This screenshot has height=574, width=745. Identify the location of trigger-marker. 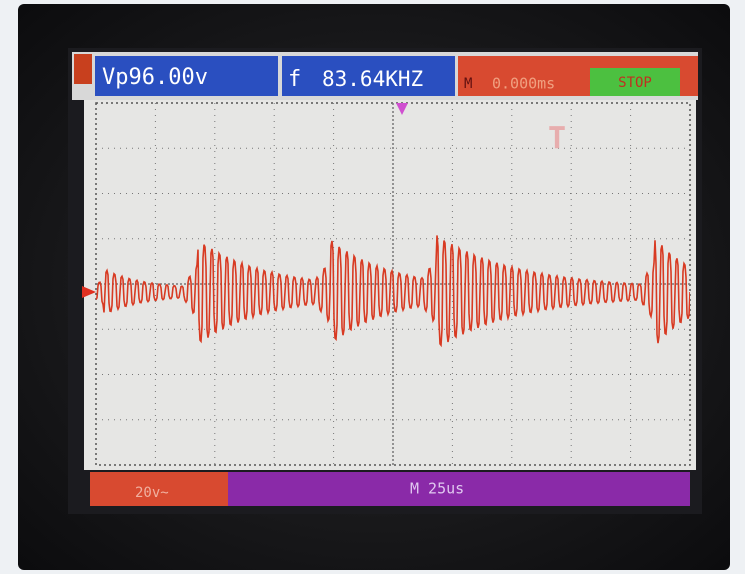
(402, 109).